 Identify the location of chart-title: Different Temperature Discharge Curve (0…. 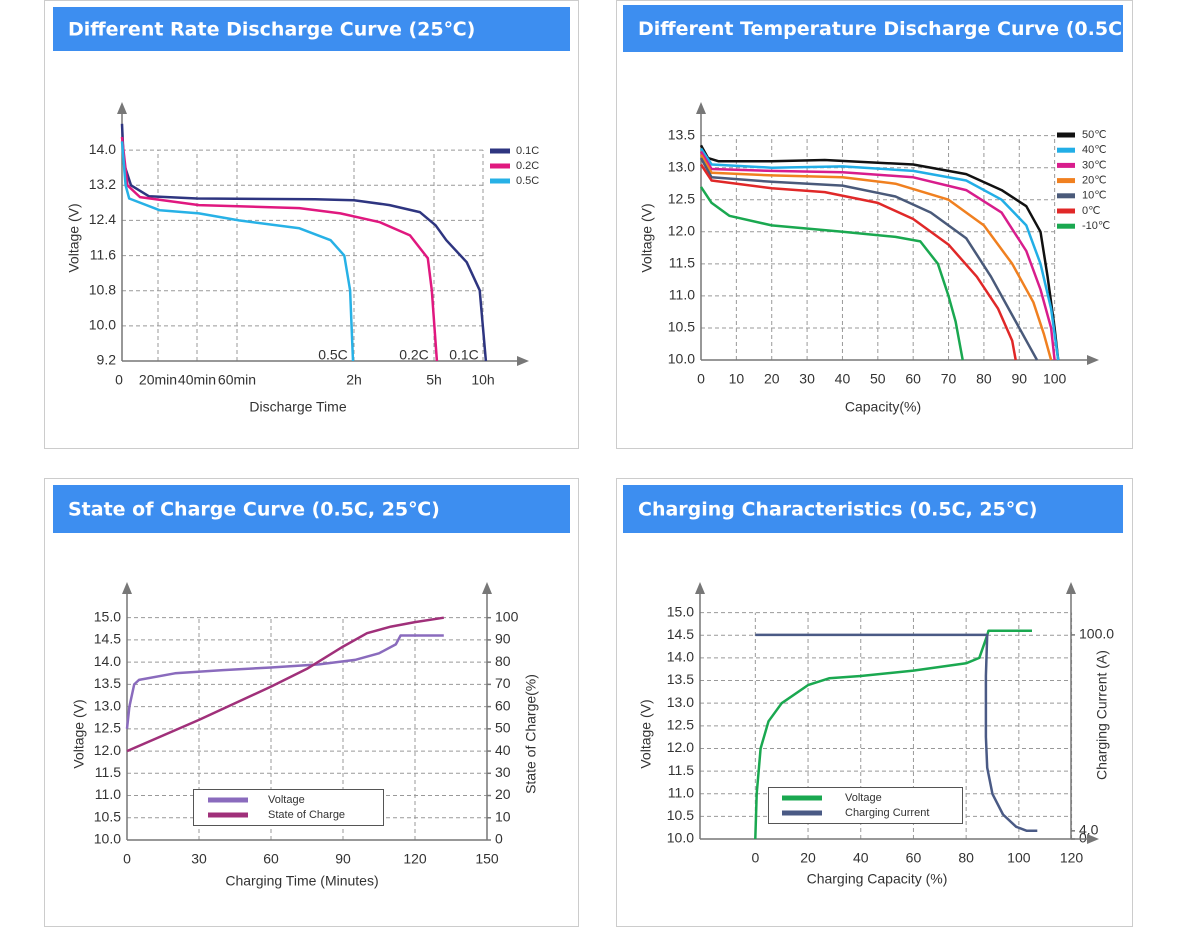
(884, 29).